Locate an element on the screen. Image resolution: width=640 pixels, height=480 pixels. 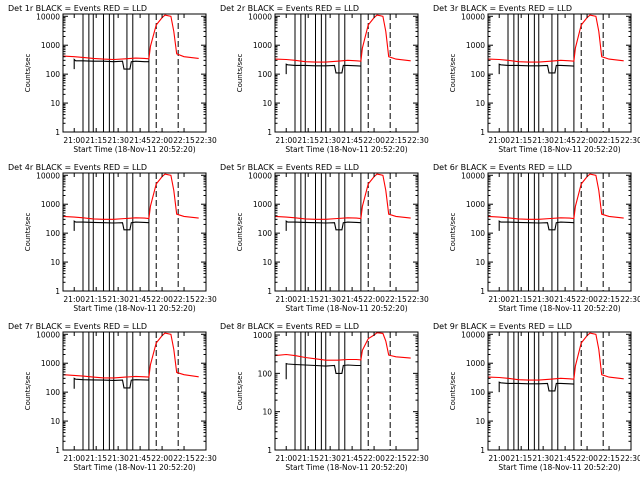
panel-title: Det 2r BLACK = Events RED = LLD is located at coordinates (289, 8).